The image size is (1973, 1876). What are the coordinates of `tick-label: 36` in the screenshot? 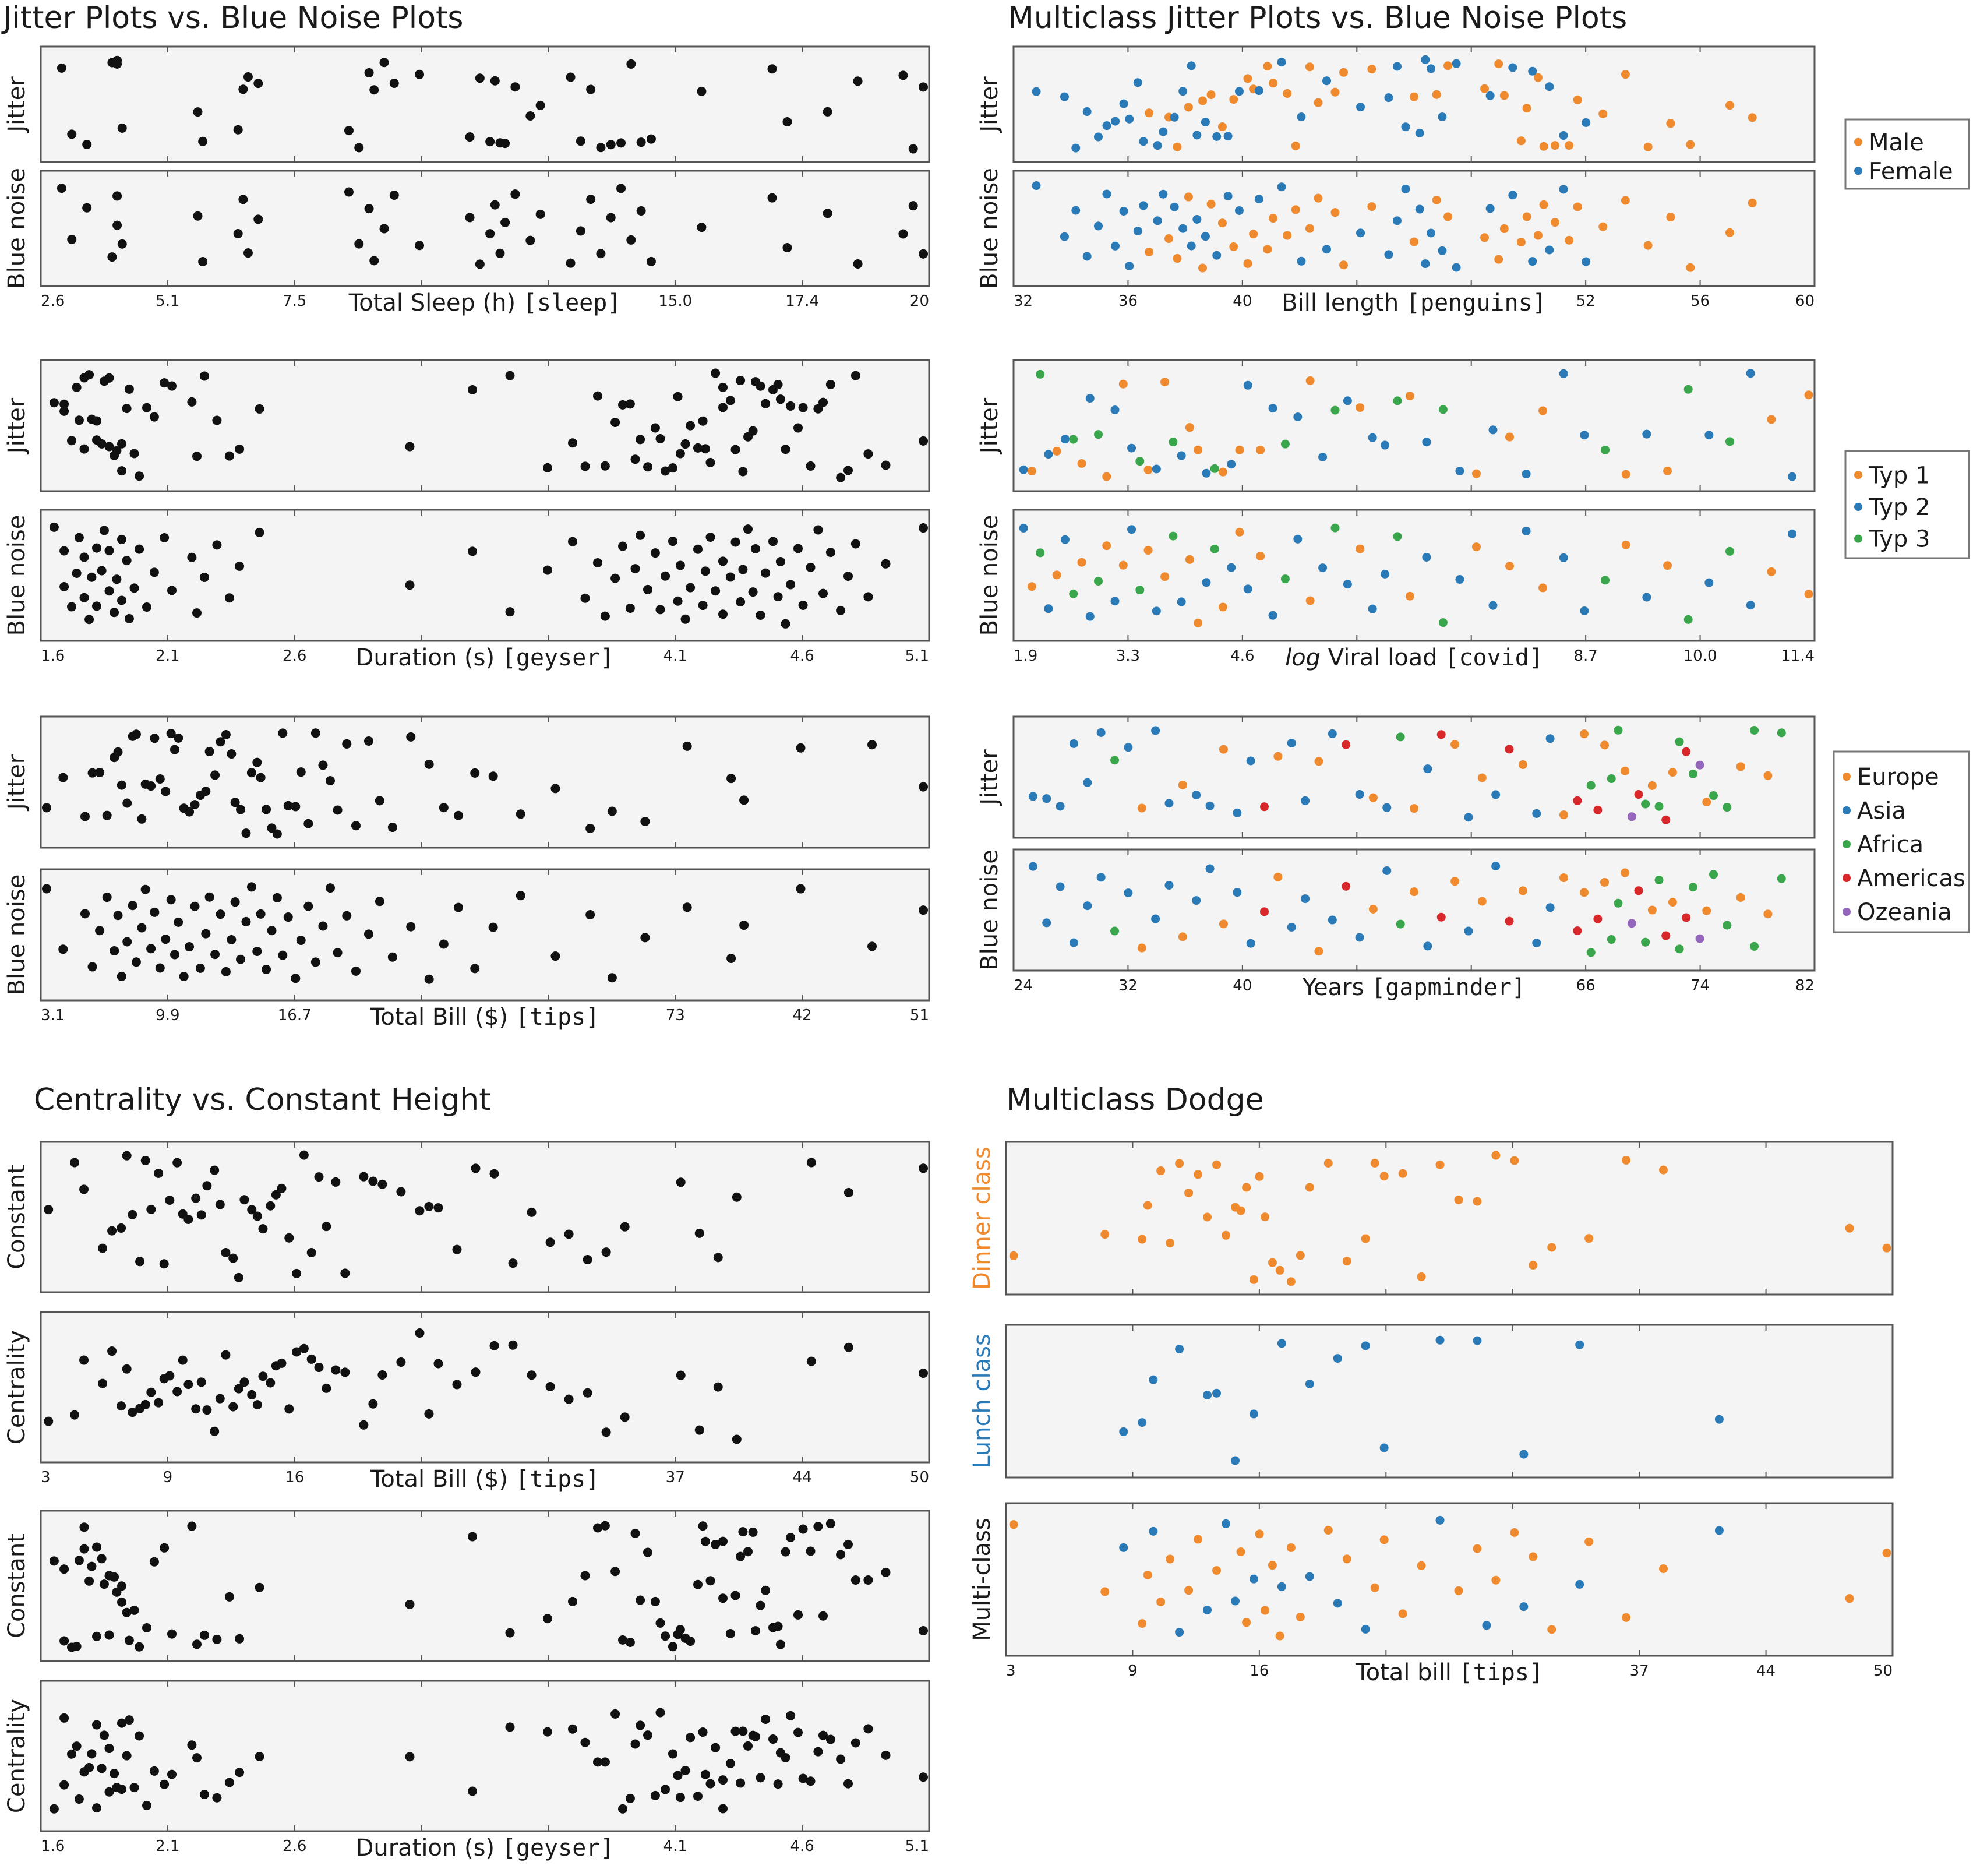 It's located at (1128, 301).